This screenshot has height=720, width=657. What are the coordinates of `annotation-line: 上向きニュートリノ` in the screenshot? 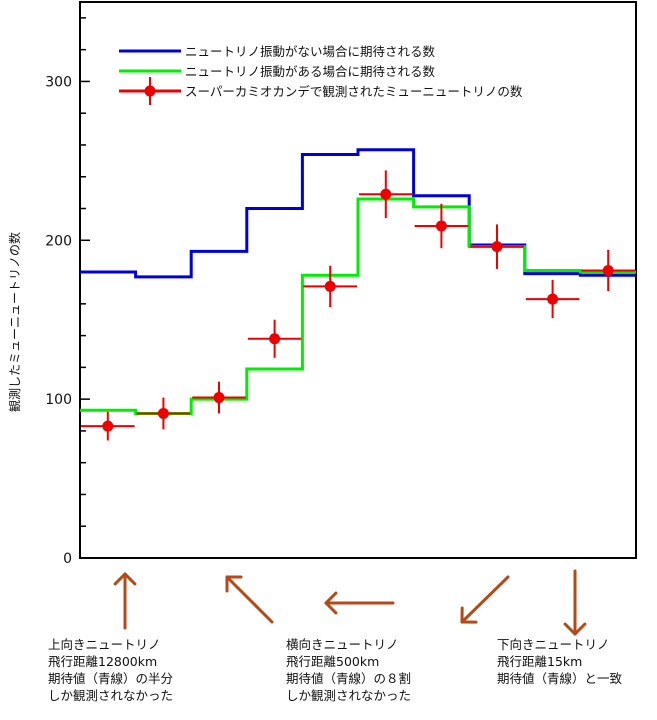 It's located at (104, 644).